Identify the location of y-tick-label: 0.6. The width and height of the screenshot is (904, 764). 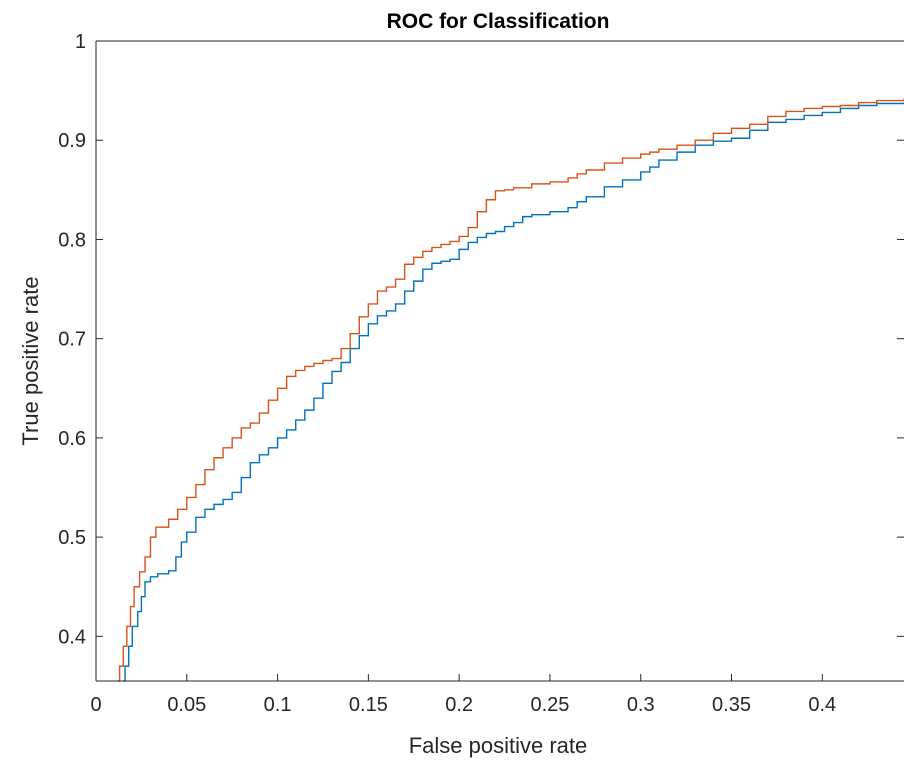
(72, 439).